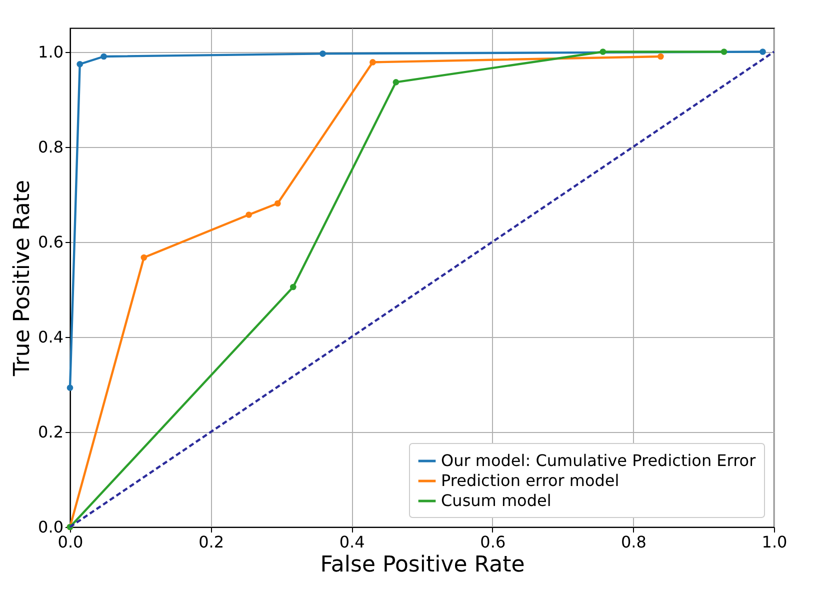 The image size is (826, 602). Describe the element at coordinates (51, 52) in the screenshot. I see `y-tick-label: 1.0` at that location.